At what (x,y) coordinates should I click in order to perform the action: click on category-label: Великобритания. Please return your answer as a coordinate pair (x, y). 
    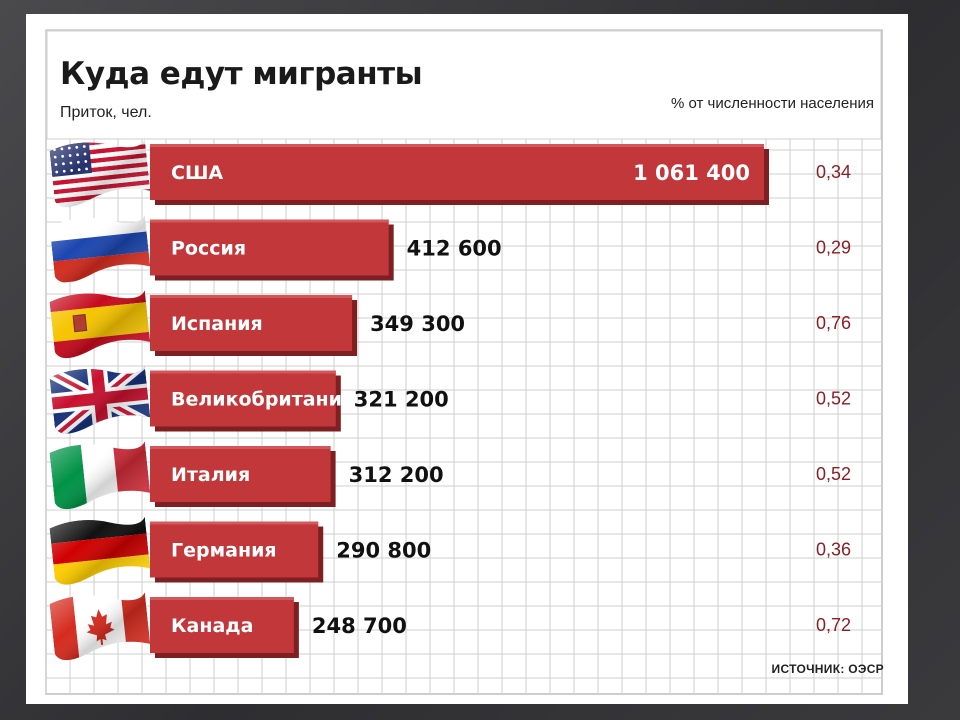
    Looking at the image, I should click on (262, 400).